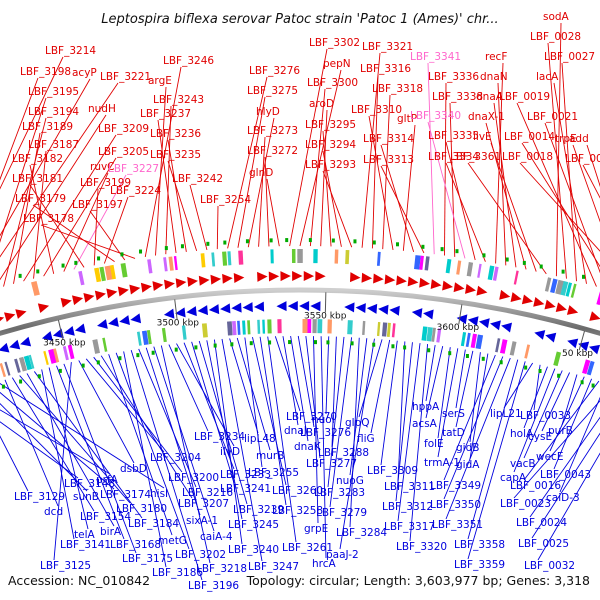  I want to click on accession-label: Accession: NC_010842, so click(79, 580).